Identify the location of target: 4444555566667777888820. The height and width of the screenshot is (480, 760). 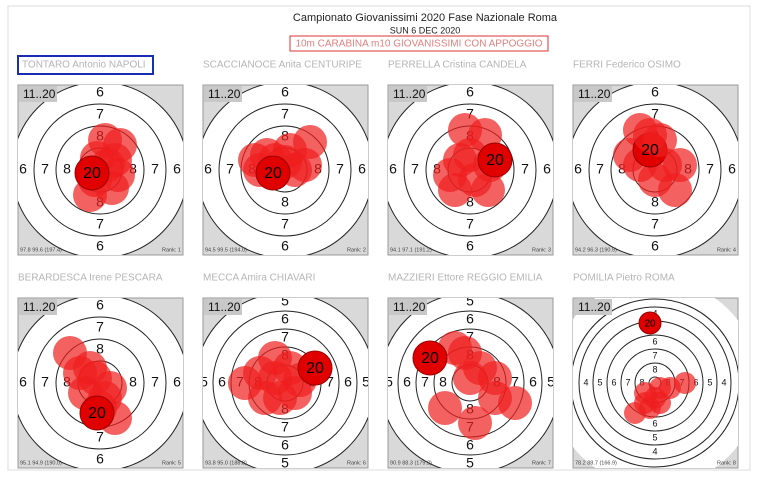
(655, 383).